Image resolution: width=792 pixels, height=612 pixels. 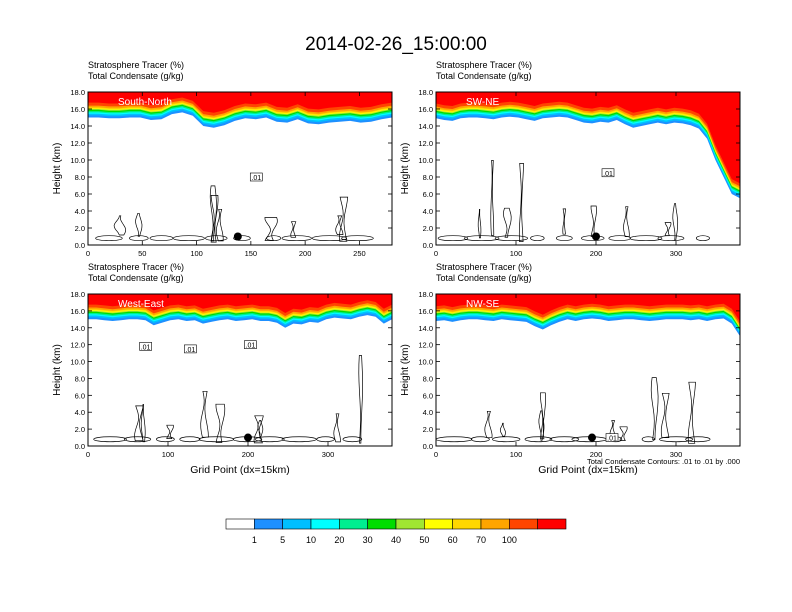 I want to click on x-tick-label: 50, so click(x=142, y=253).